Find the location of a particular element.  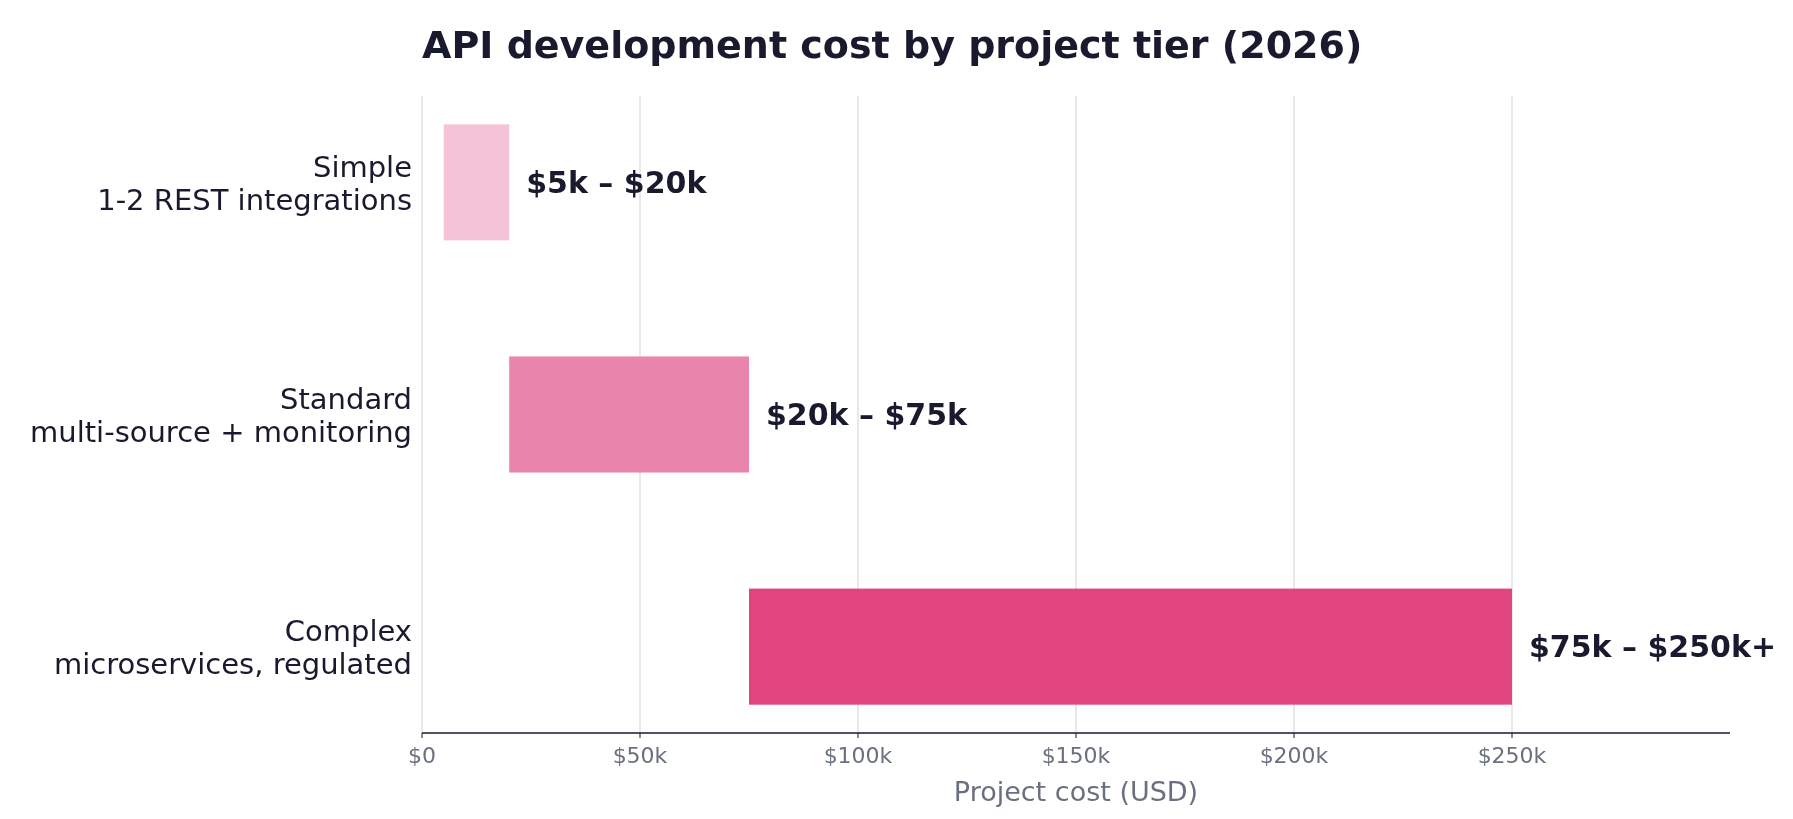

x-tick-label: $50k is located at coordinates (640, 755).